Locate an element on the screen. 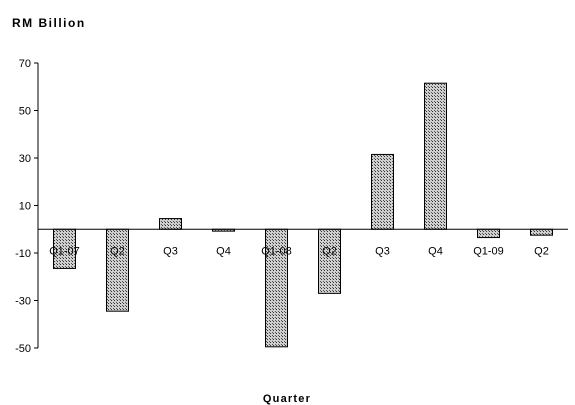 Image resolution: width=575 pixels, height=405 pixels. y-tick-label: 70 is located at coordinates (25, 64).